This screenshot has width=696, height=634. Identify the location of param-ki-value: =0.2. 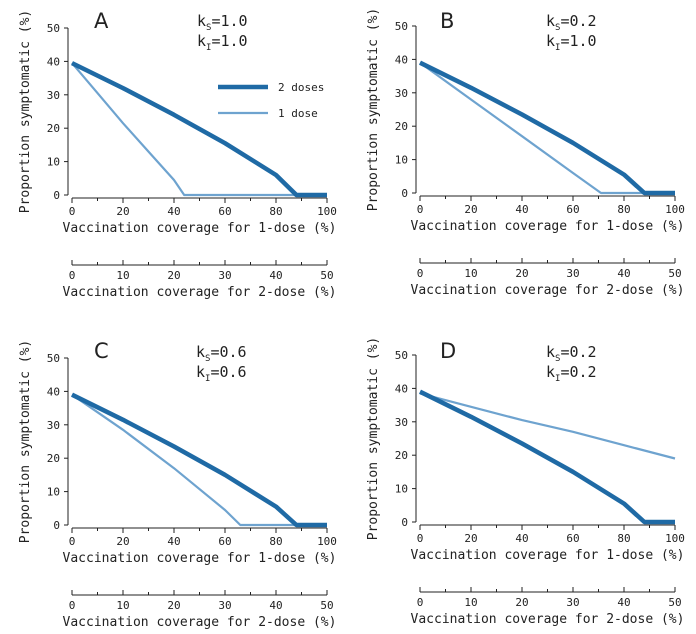
(578, 372).